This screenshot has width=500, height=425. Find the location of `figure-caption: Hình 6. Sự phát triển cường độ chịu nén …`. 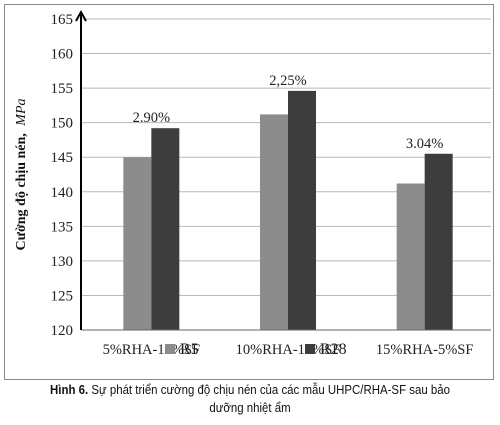

figure-caption: Hình 6. Sự phát triển cường độ chịu nén … is located at coordinates (250, 399).